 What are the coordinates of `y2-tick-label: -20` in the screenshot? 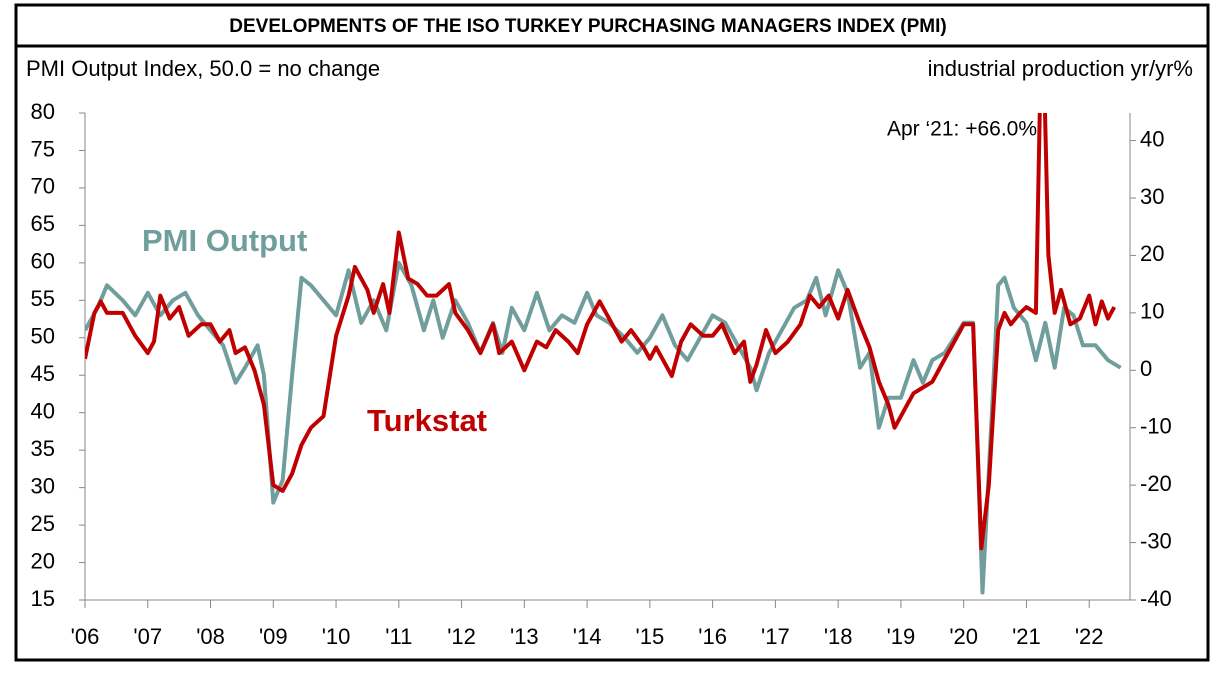 It's located at (1156, 483).